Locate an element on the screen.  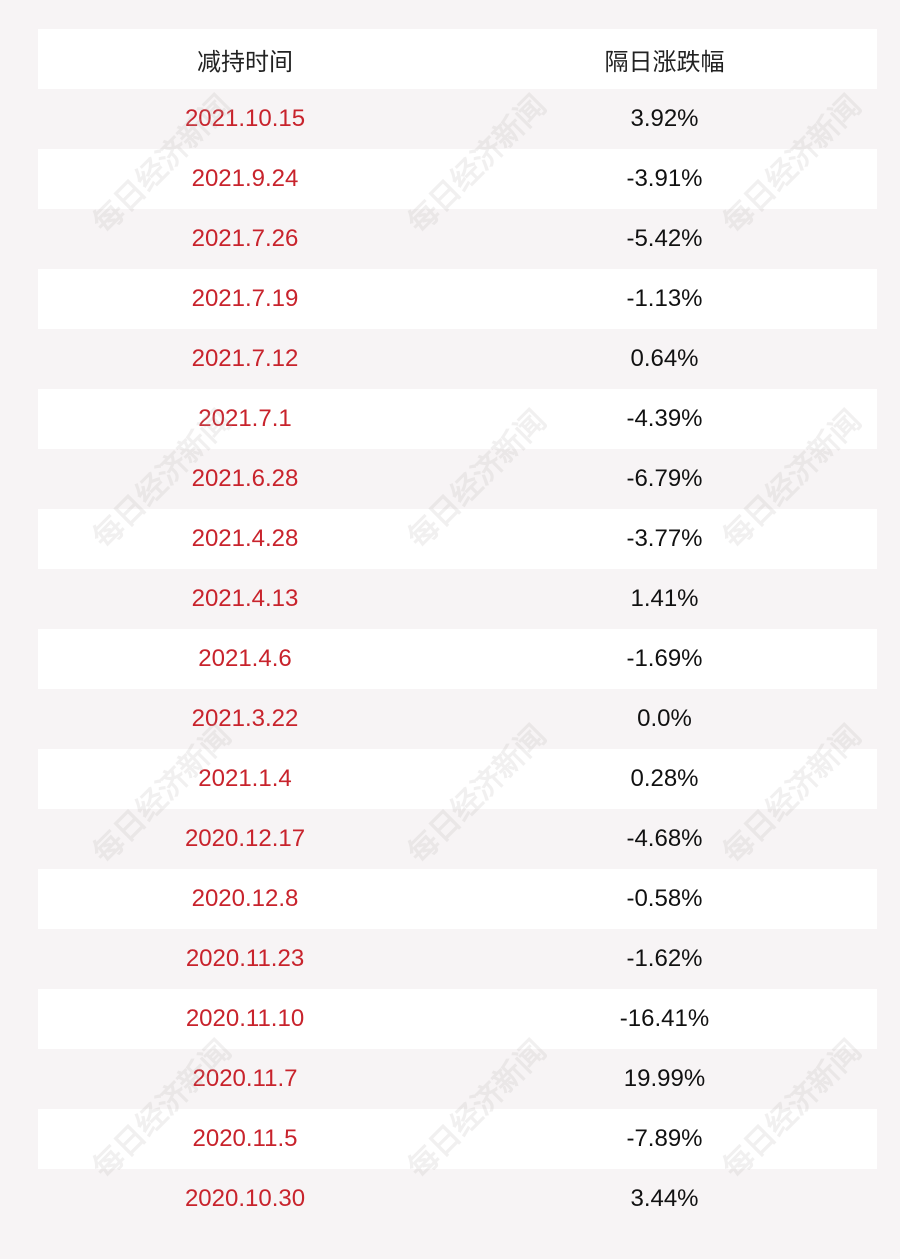
header-change: 隔日涨跌幅 is located at coordinates (664, 61).